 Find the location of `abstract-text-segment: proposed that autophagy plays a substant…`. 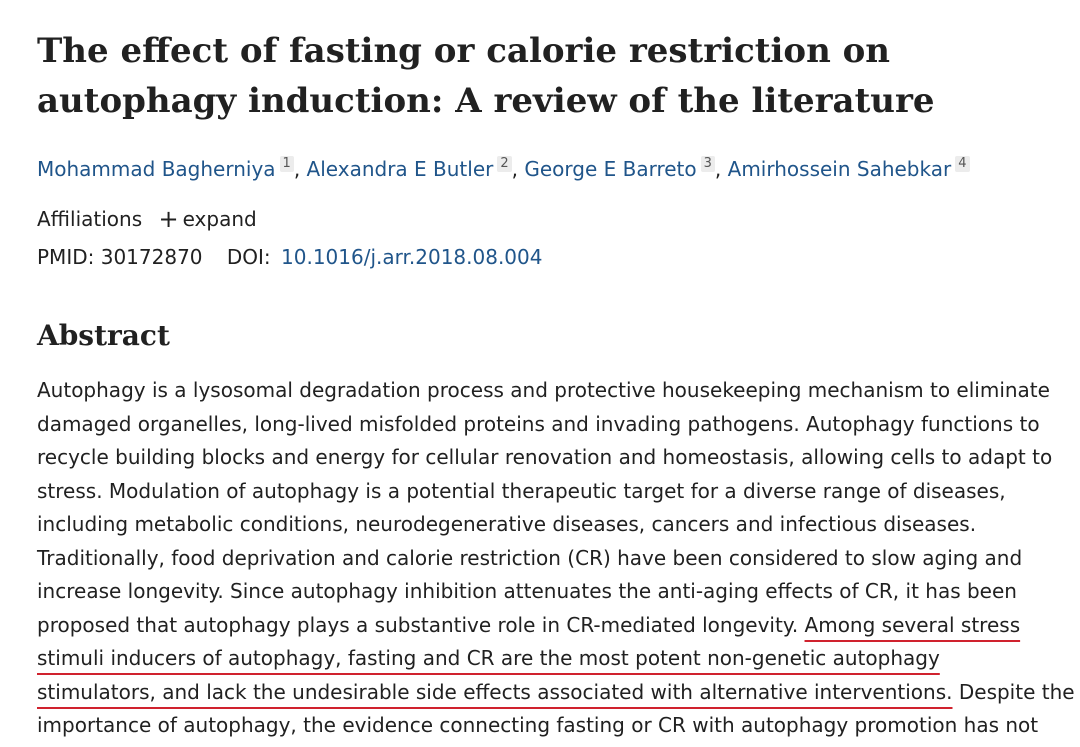

abstract-text-segment: proposed that autophagy plays a substant… is located at coordinates (421, 624).